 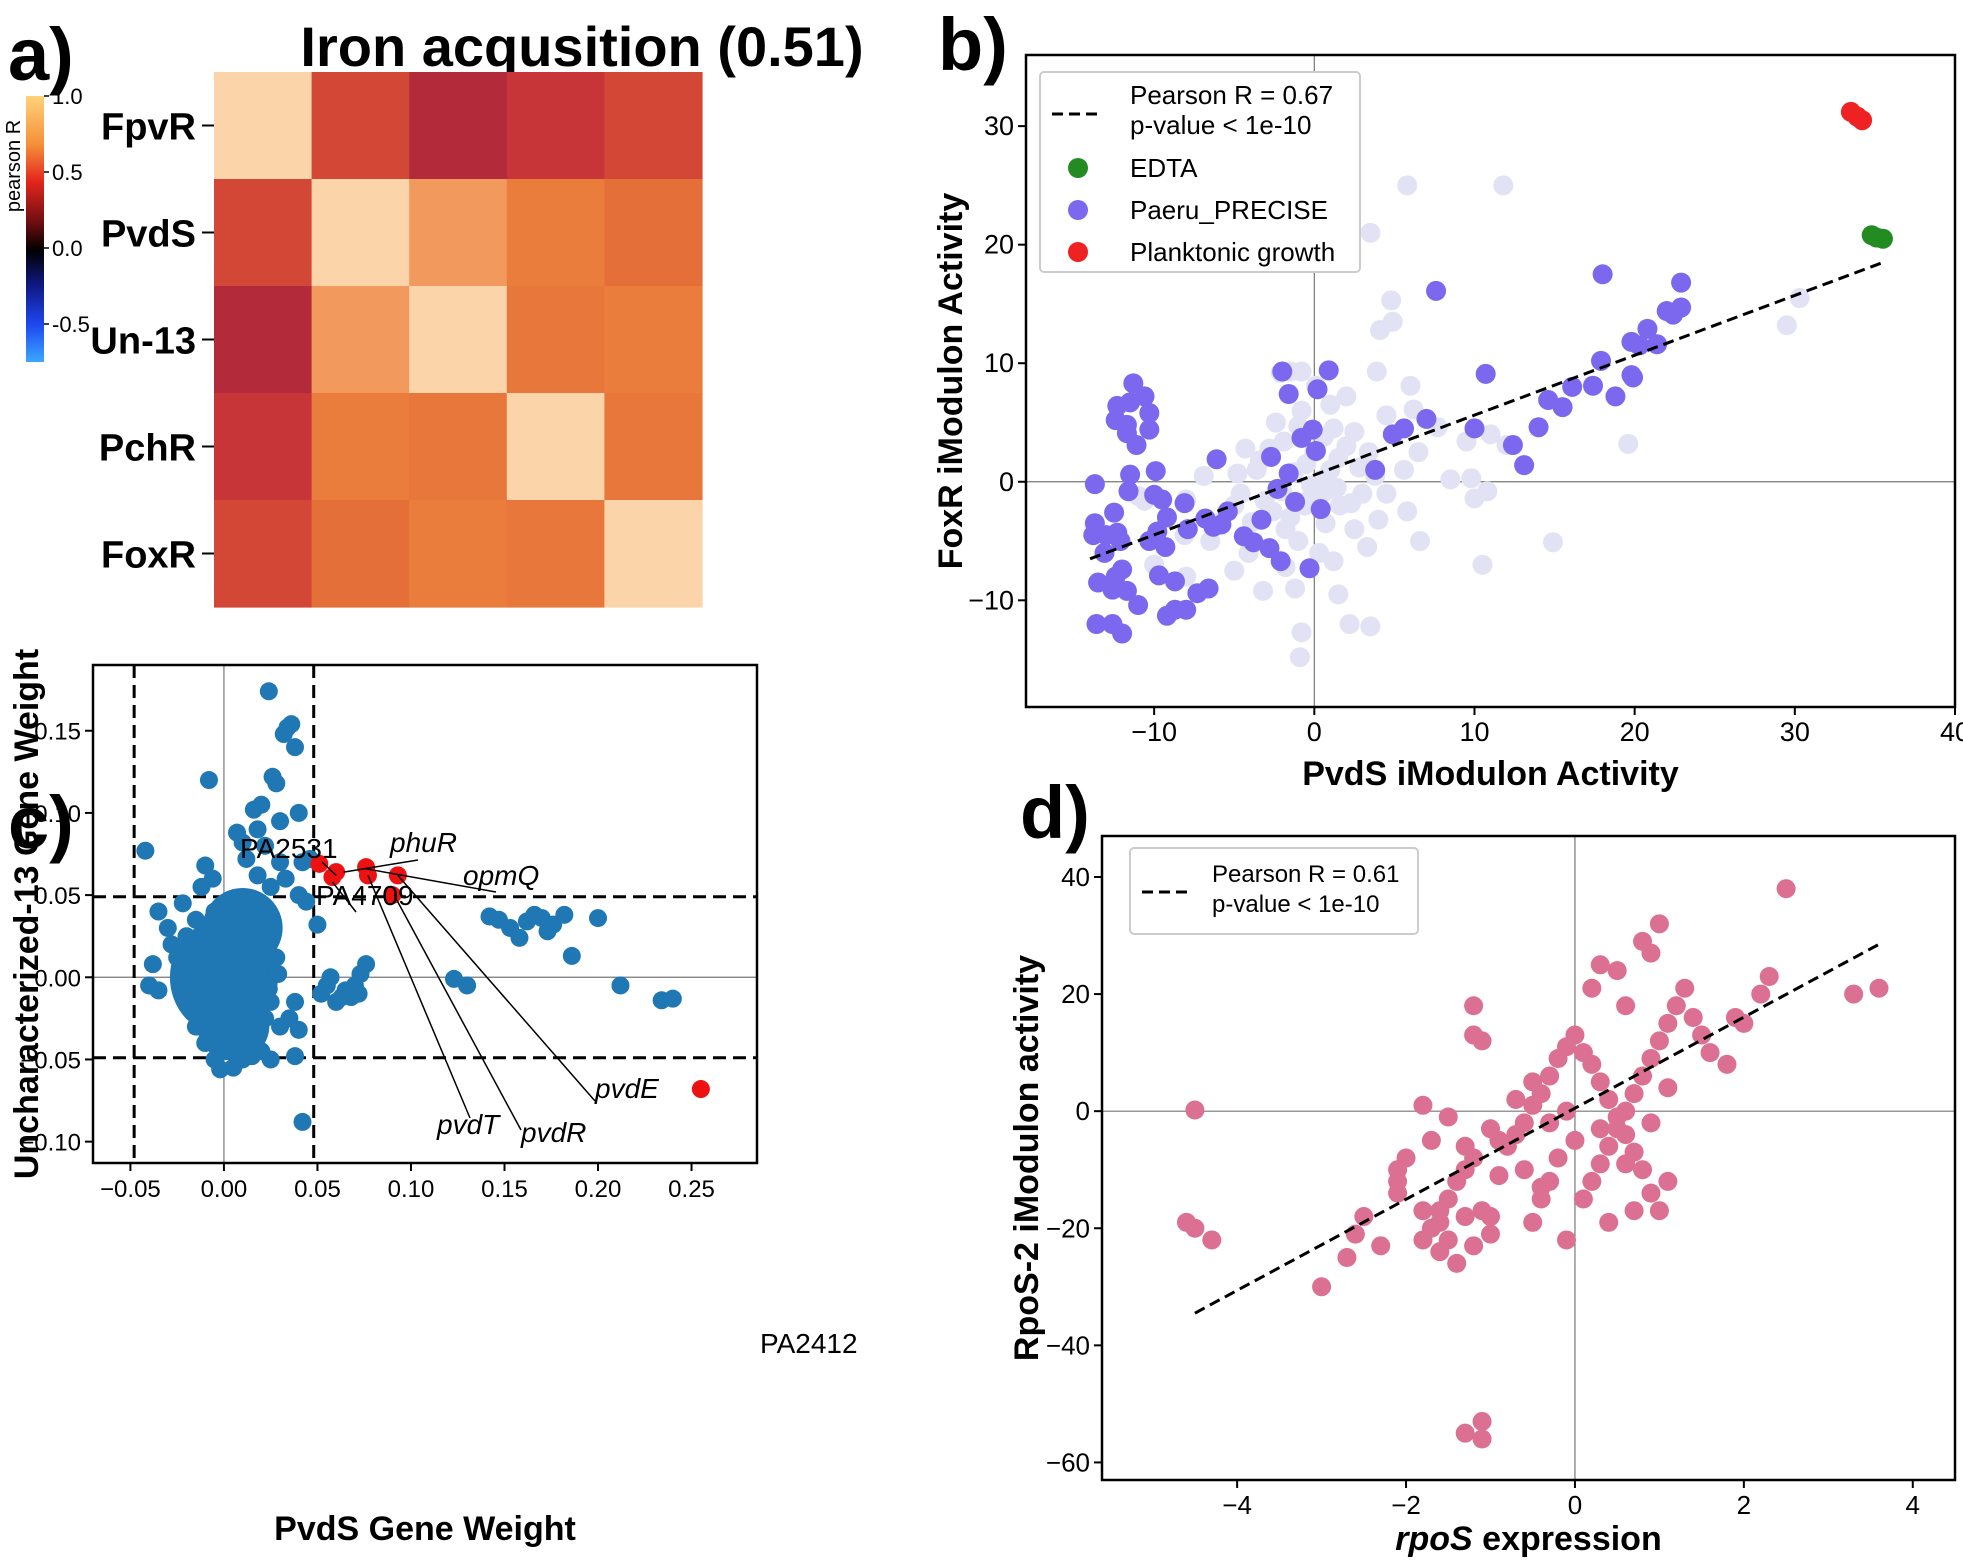 What do you see at coordinates (458, 340) in the screenshot?
I see `heatmap-cells` at bounding box center [458, 340].